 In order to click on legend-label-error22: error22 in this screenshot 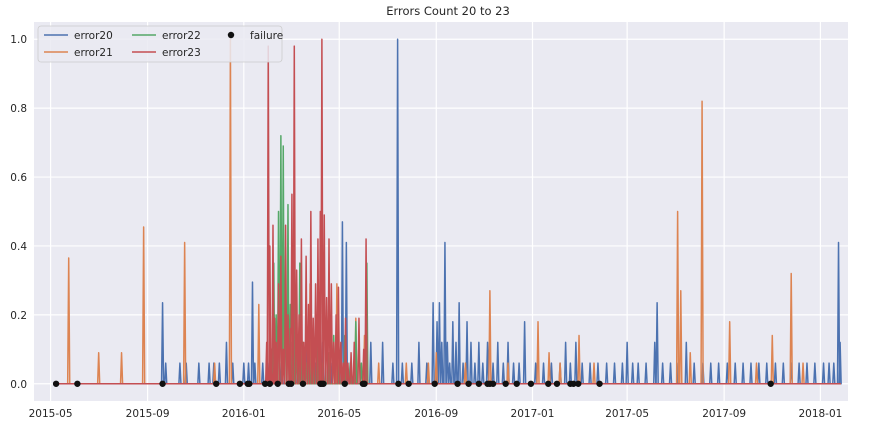, I will do `click(181, 36)`.